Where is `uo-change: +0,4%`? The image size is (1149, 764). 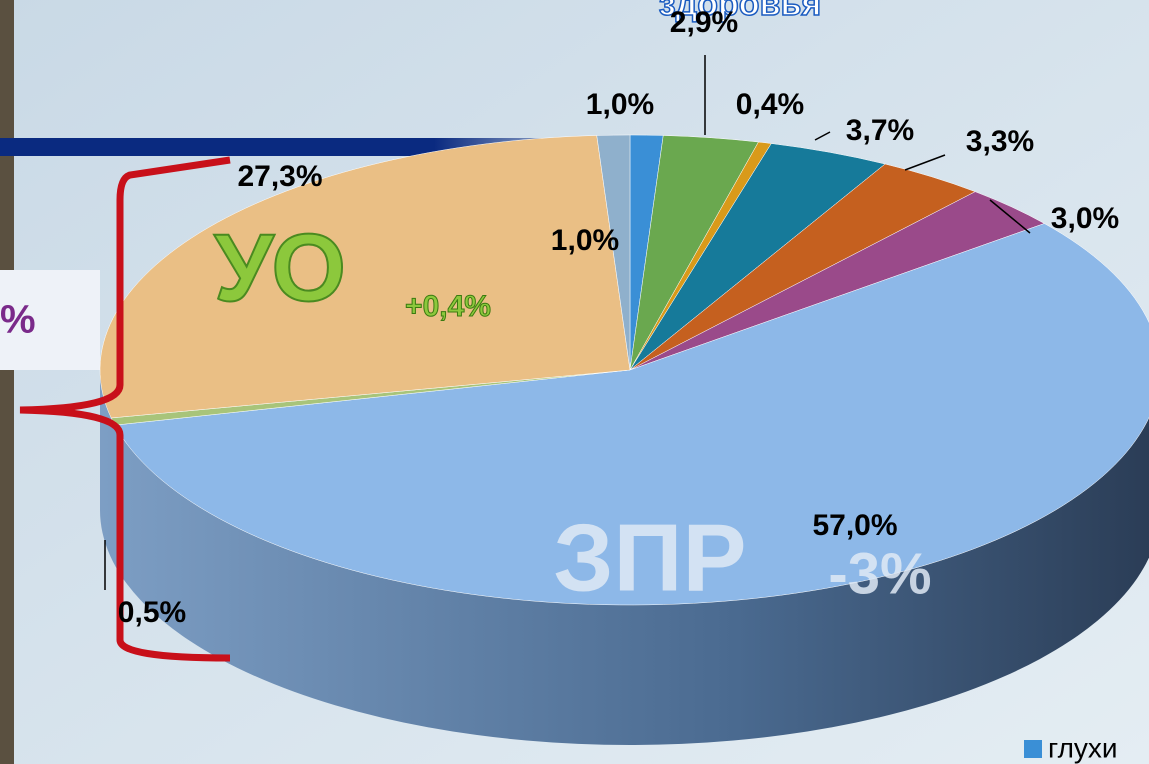 uo-change: +0,4% is located at coordinates (448, 306).